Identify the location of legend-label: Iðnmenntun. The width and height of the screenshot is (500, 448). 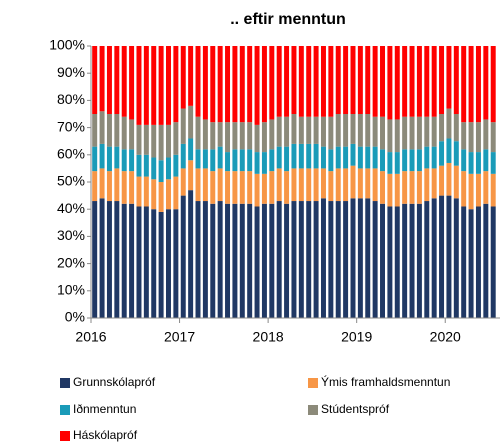
(104, 409).